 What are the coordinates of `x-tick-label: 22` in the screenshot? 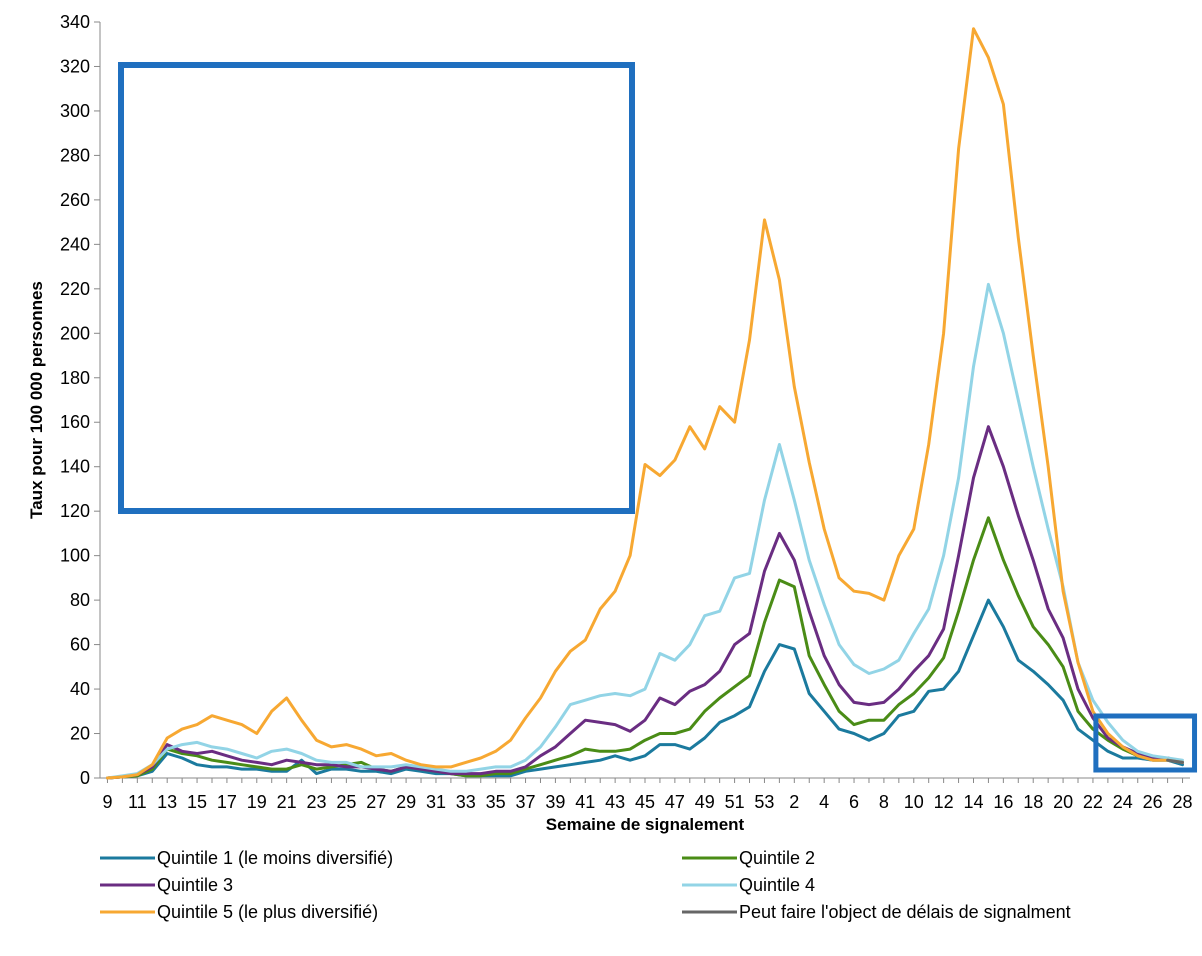 It's located at (1093, 802).